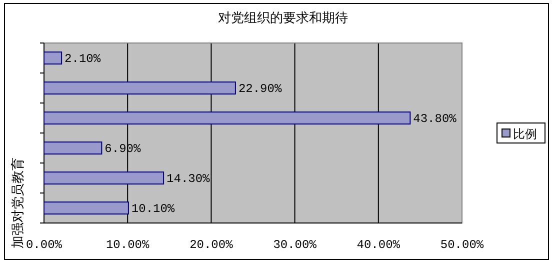  What do you see at coordinates (462, 245) in the screenshot?
I see `x-tick-label: 50.00%` at bounding box center [462, 245].